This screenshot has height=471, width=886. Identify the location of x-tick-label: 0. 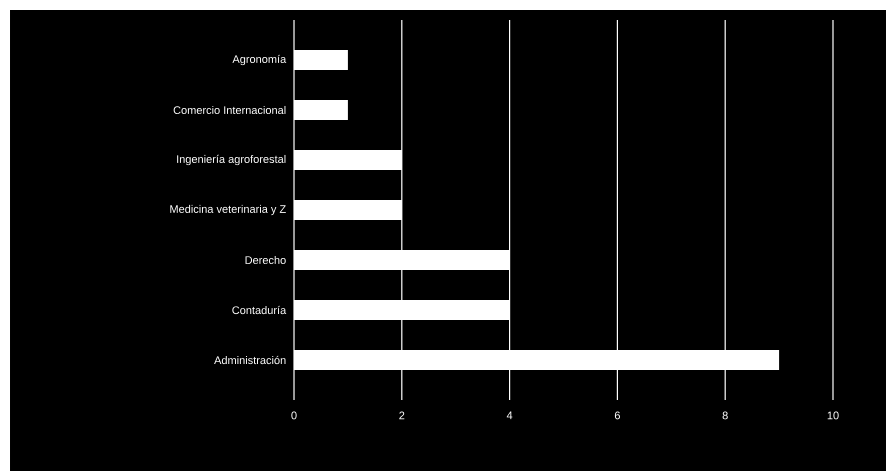
(294, 416).